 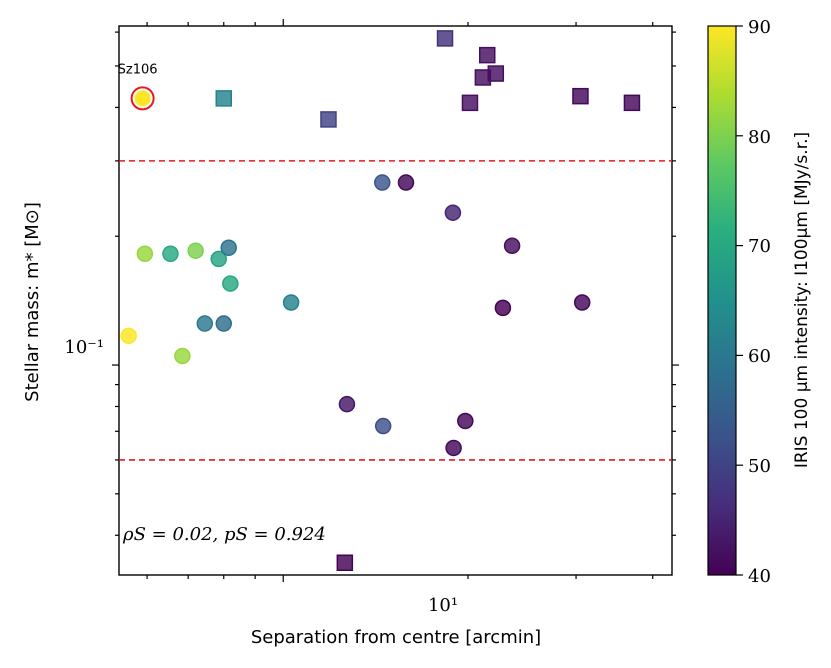 I want to click on highlight-label: Sz106, so click(x=138, y=69).